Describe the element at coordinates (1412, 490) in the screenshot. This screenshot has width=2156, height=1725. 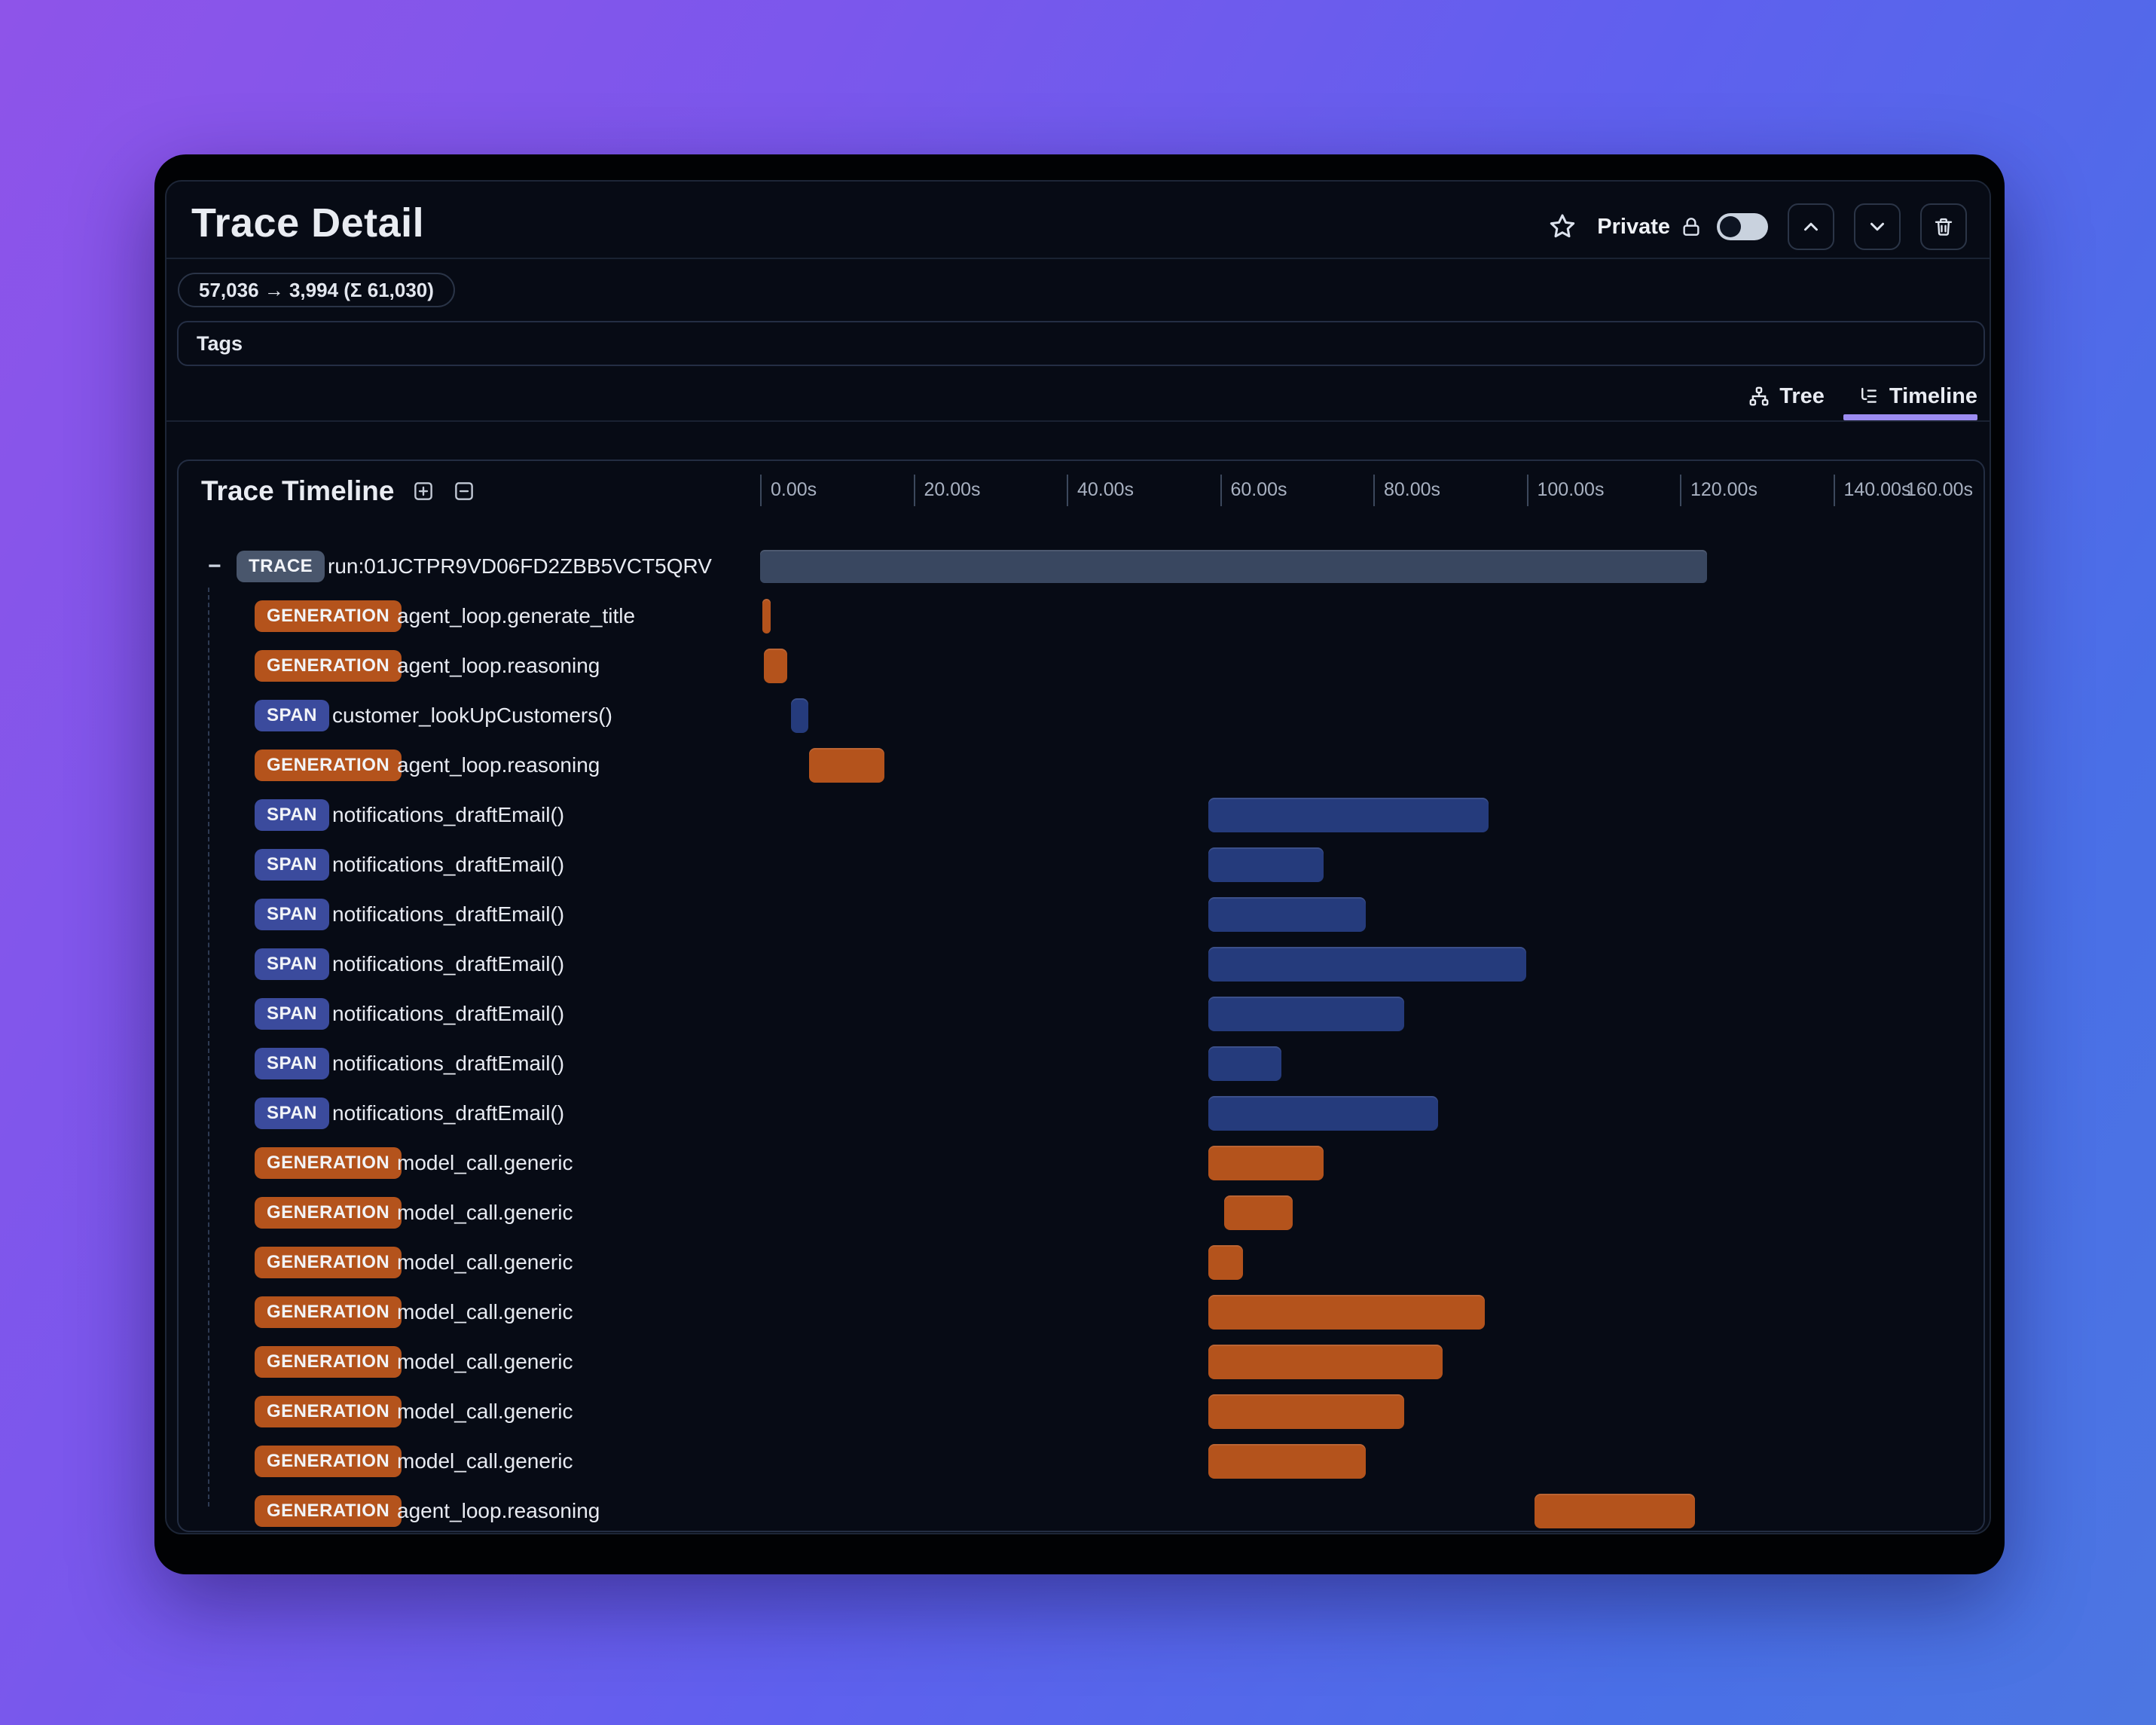
I see `axis-tick-label: 80.00s` at that location.